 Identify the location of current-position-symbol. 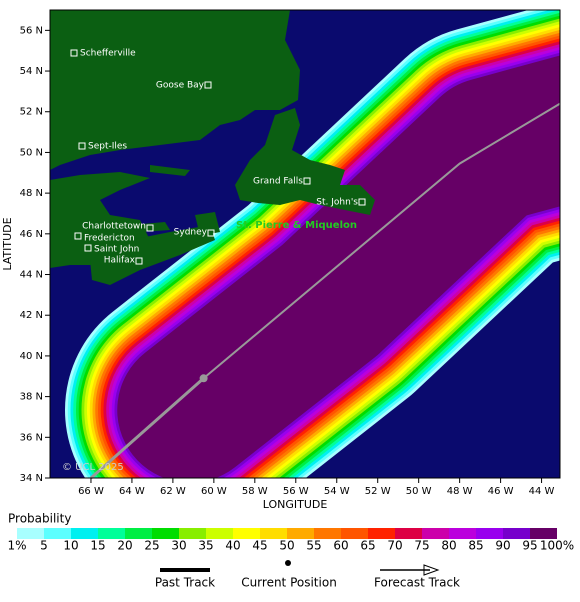
(288, 563).